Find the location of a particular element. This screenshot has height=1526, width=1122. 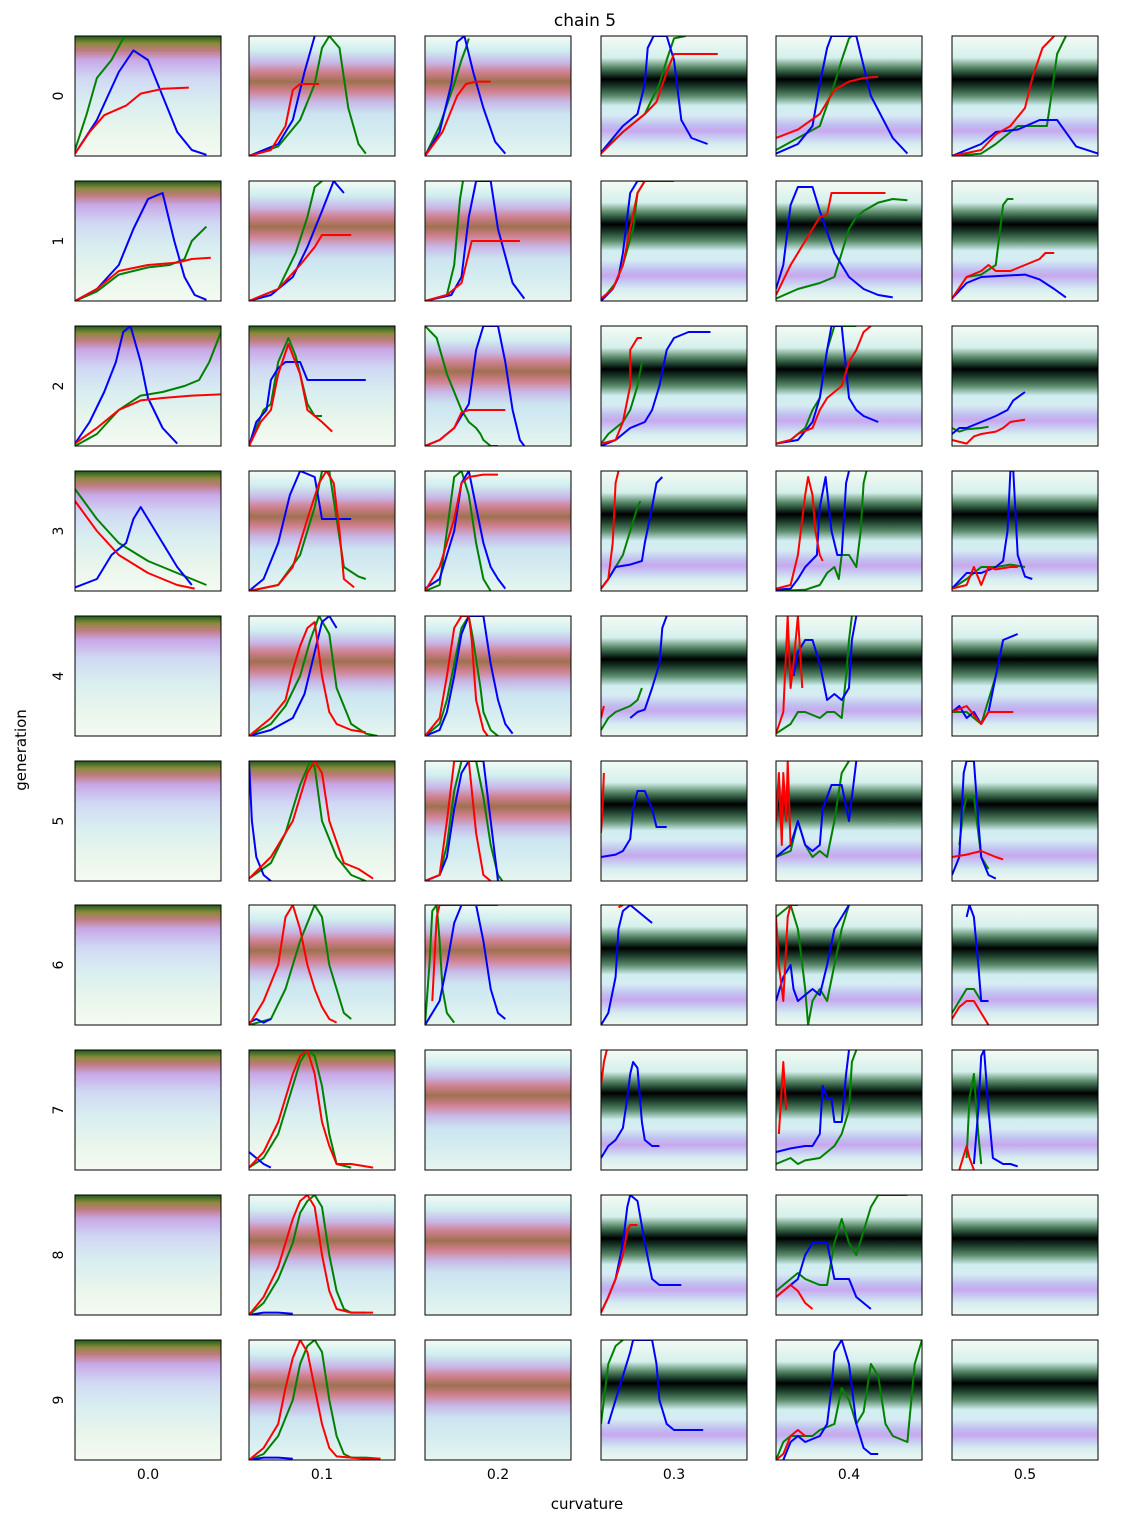

panel-r9-c1 is located at coordinates (322, 1400).